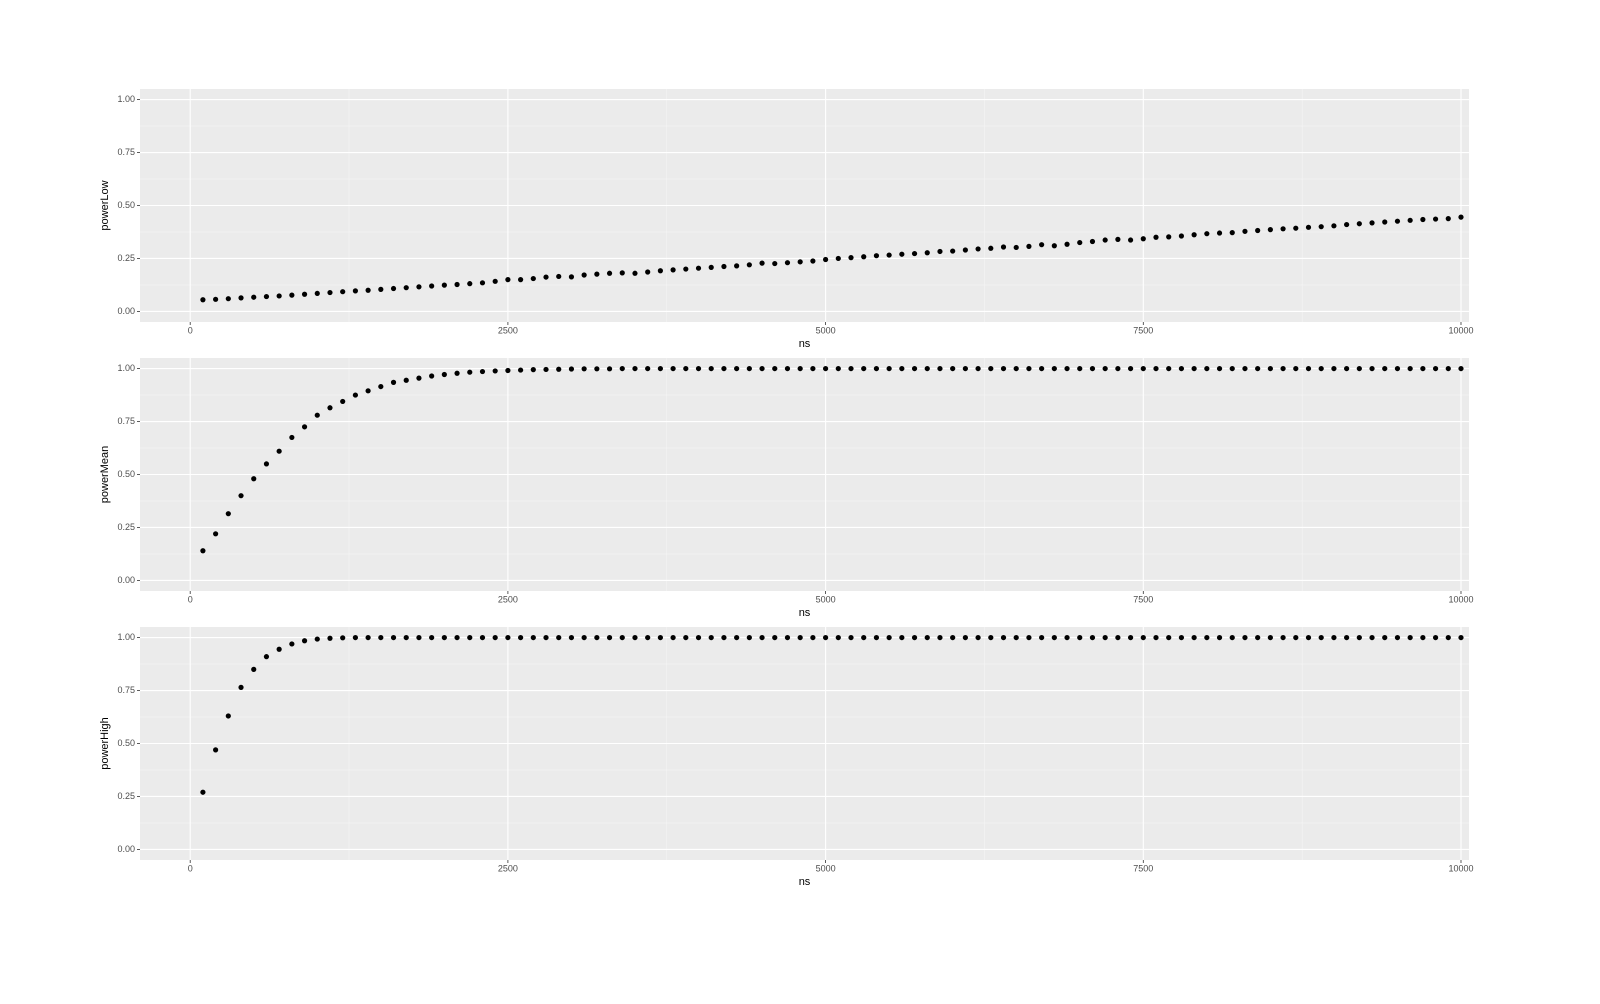 This screenshot has width=1600, height=1004. I want to click on x-tick-label: 5000, so click(826, 330).